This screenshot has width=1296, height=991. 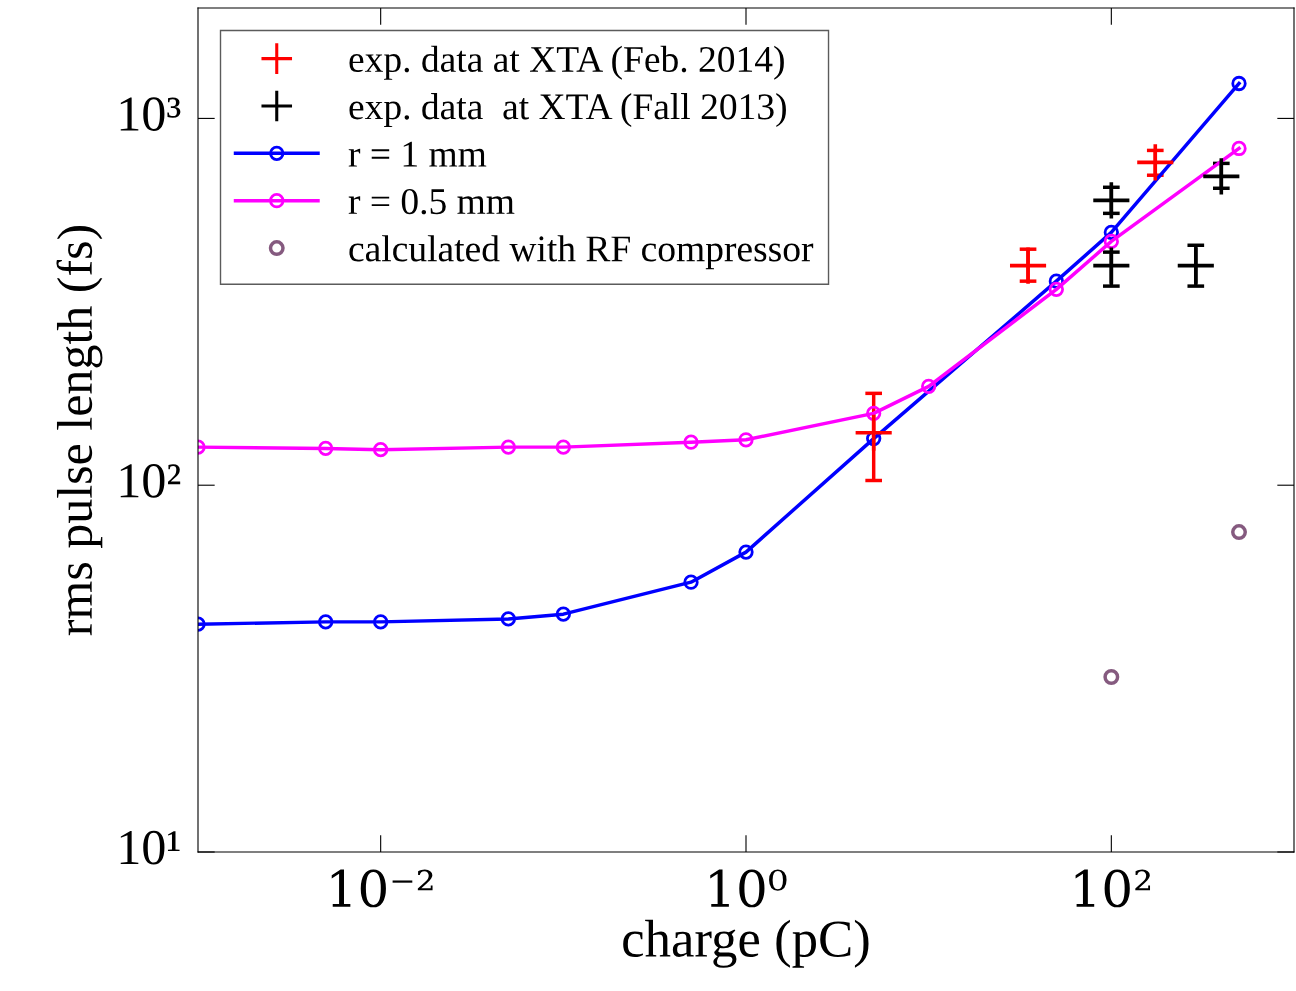 I want to click on legend-label: exp. data at XTA (Fall 2013), so click(x=567, y=110).